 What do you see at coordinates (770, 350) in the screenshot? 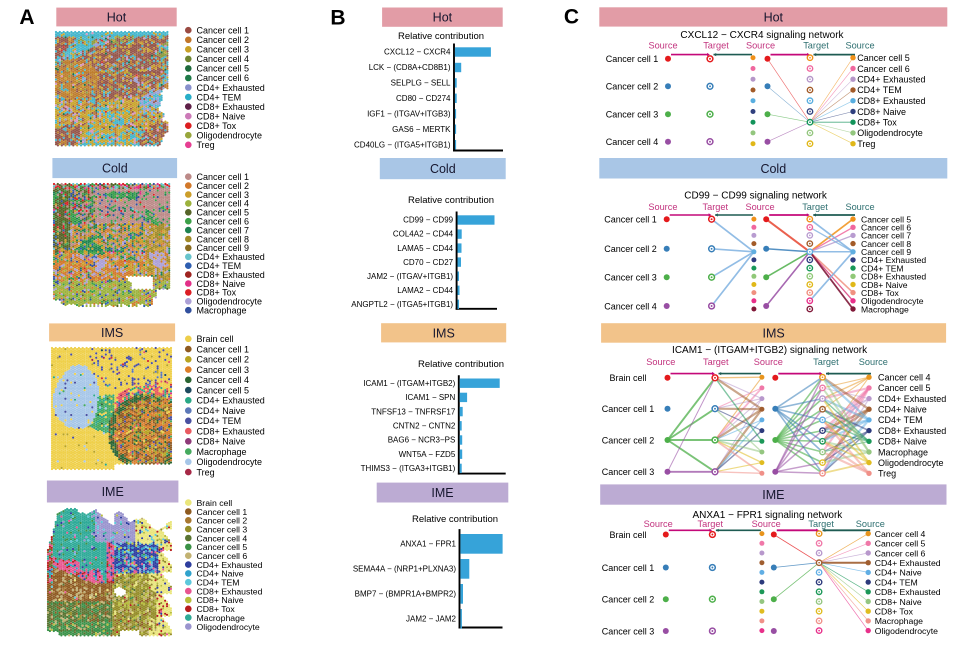
I see `svg-text:ICAM1 − (ITGAM+ITGB2) signalin: ICAM1 − (ITGAM+ITGB2) signaling network` at bounding box center [770, 350].